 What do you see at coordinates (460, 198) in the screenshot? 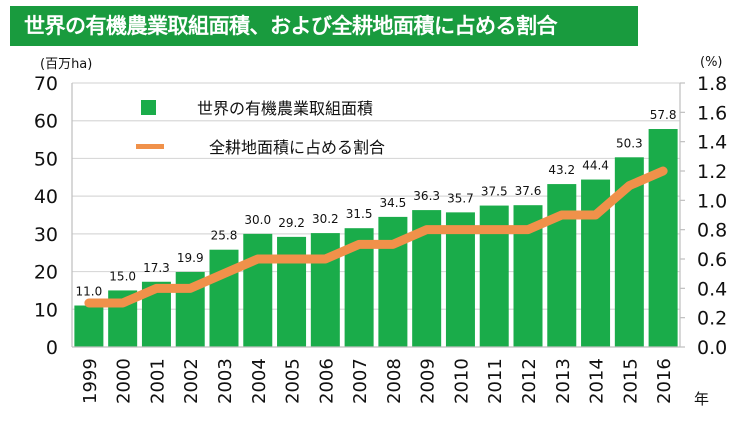
I see `bar-data-label: 35.7` at bounding box center [460, 198].